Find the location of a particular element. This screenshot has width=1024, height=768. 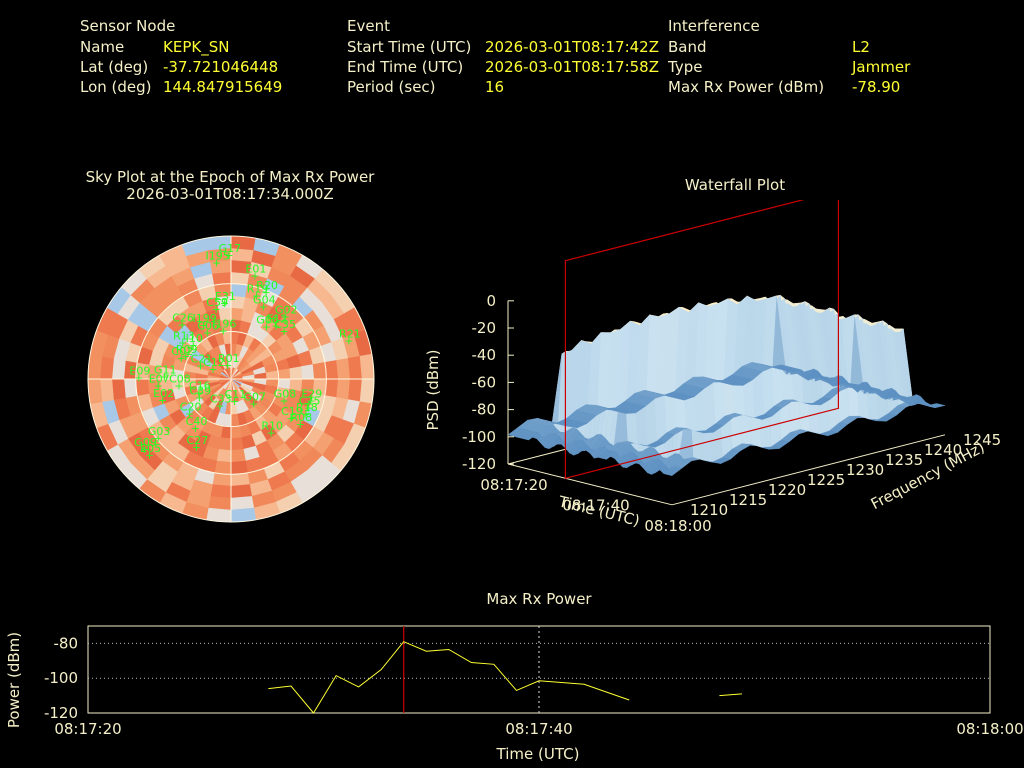

max-power-plane is located at coordinates (701, 340).